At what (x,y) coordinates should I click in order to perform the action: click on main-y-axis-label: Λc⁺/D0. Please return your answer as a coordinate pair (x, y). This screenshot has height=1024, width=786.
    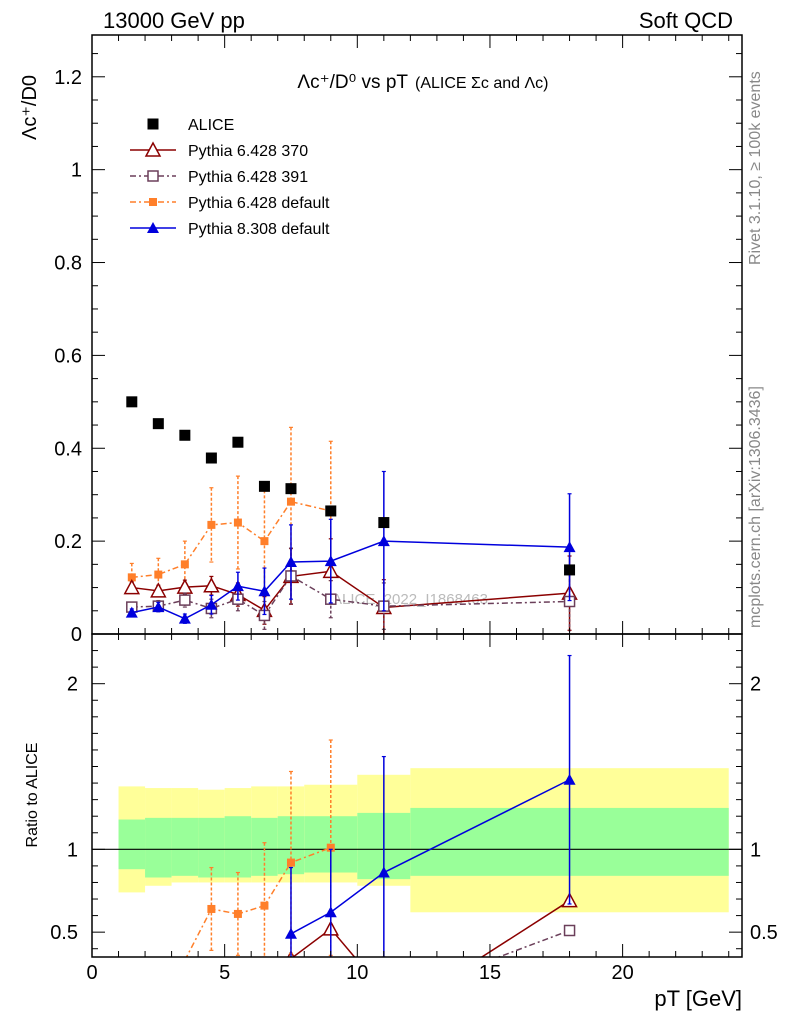
    Looking at the image, I should click on (30, 107).